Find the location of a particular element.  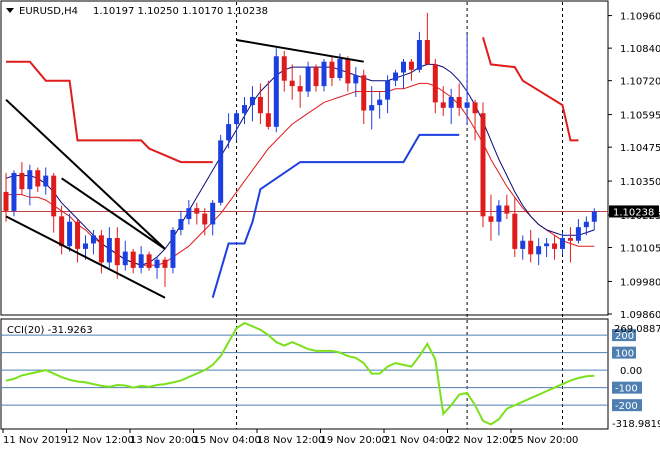

ohlc-readout: 1.10197 1.10250 1.10170 1.10238 is located at coordinates (180, 11).